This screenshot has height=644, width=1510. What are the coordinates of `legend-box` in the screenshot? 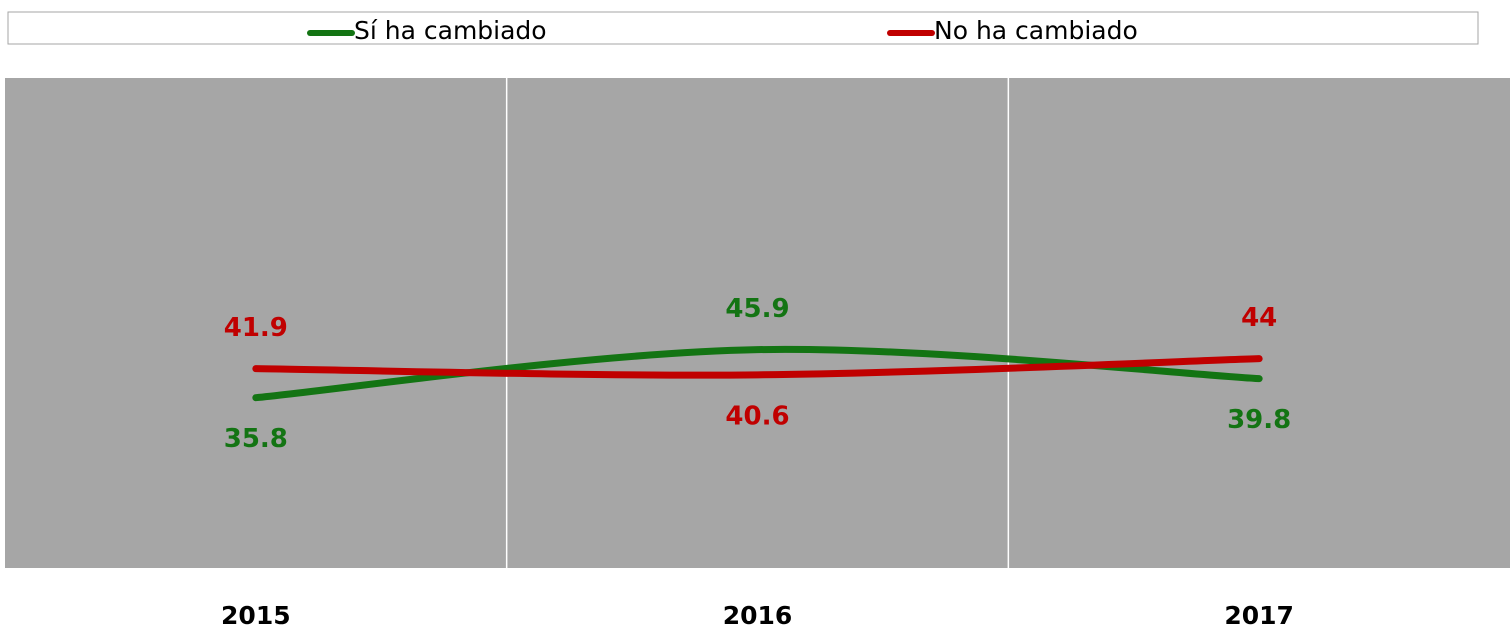 It's located at (743, 28).